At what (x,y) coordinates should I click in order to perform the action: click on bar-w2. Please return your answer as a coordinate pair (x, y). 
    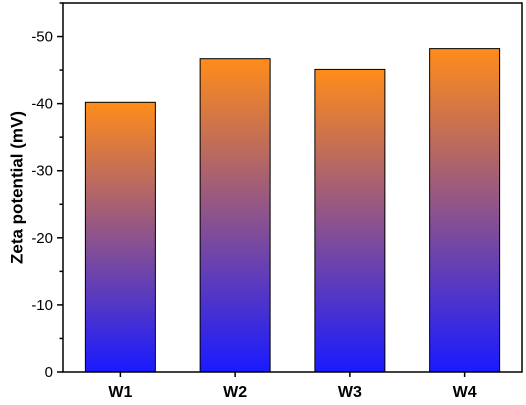
    Looking at the image, I should click on (235, 215).